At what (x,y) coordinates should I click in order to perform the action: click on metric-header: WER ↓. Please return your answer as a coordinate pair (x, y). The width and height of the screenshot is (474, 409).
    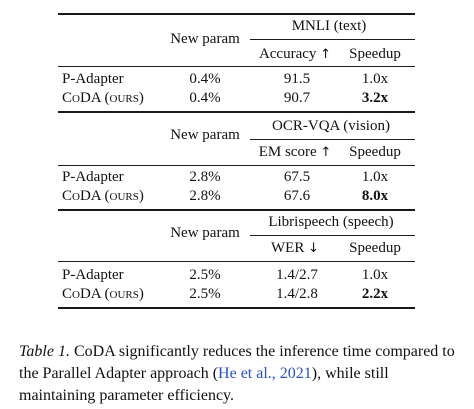
    Looking at the image, I should click on (295, 248).